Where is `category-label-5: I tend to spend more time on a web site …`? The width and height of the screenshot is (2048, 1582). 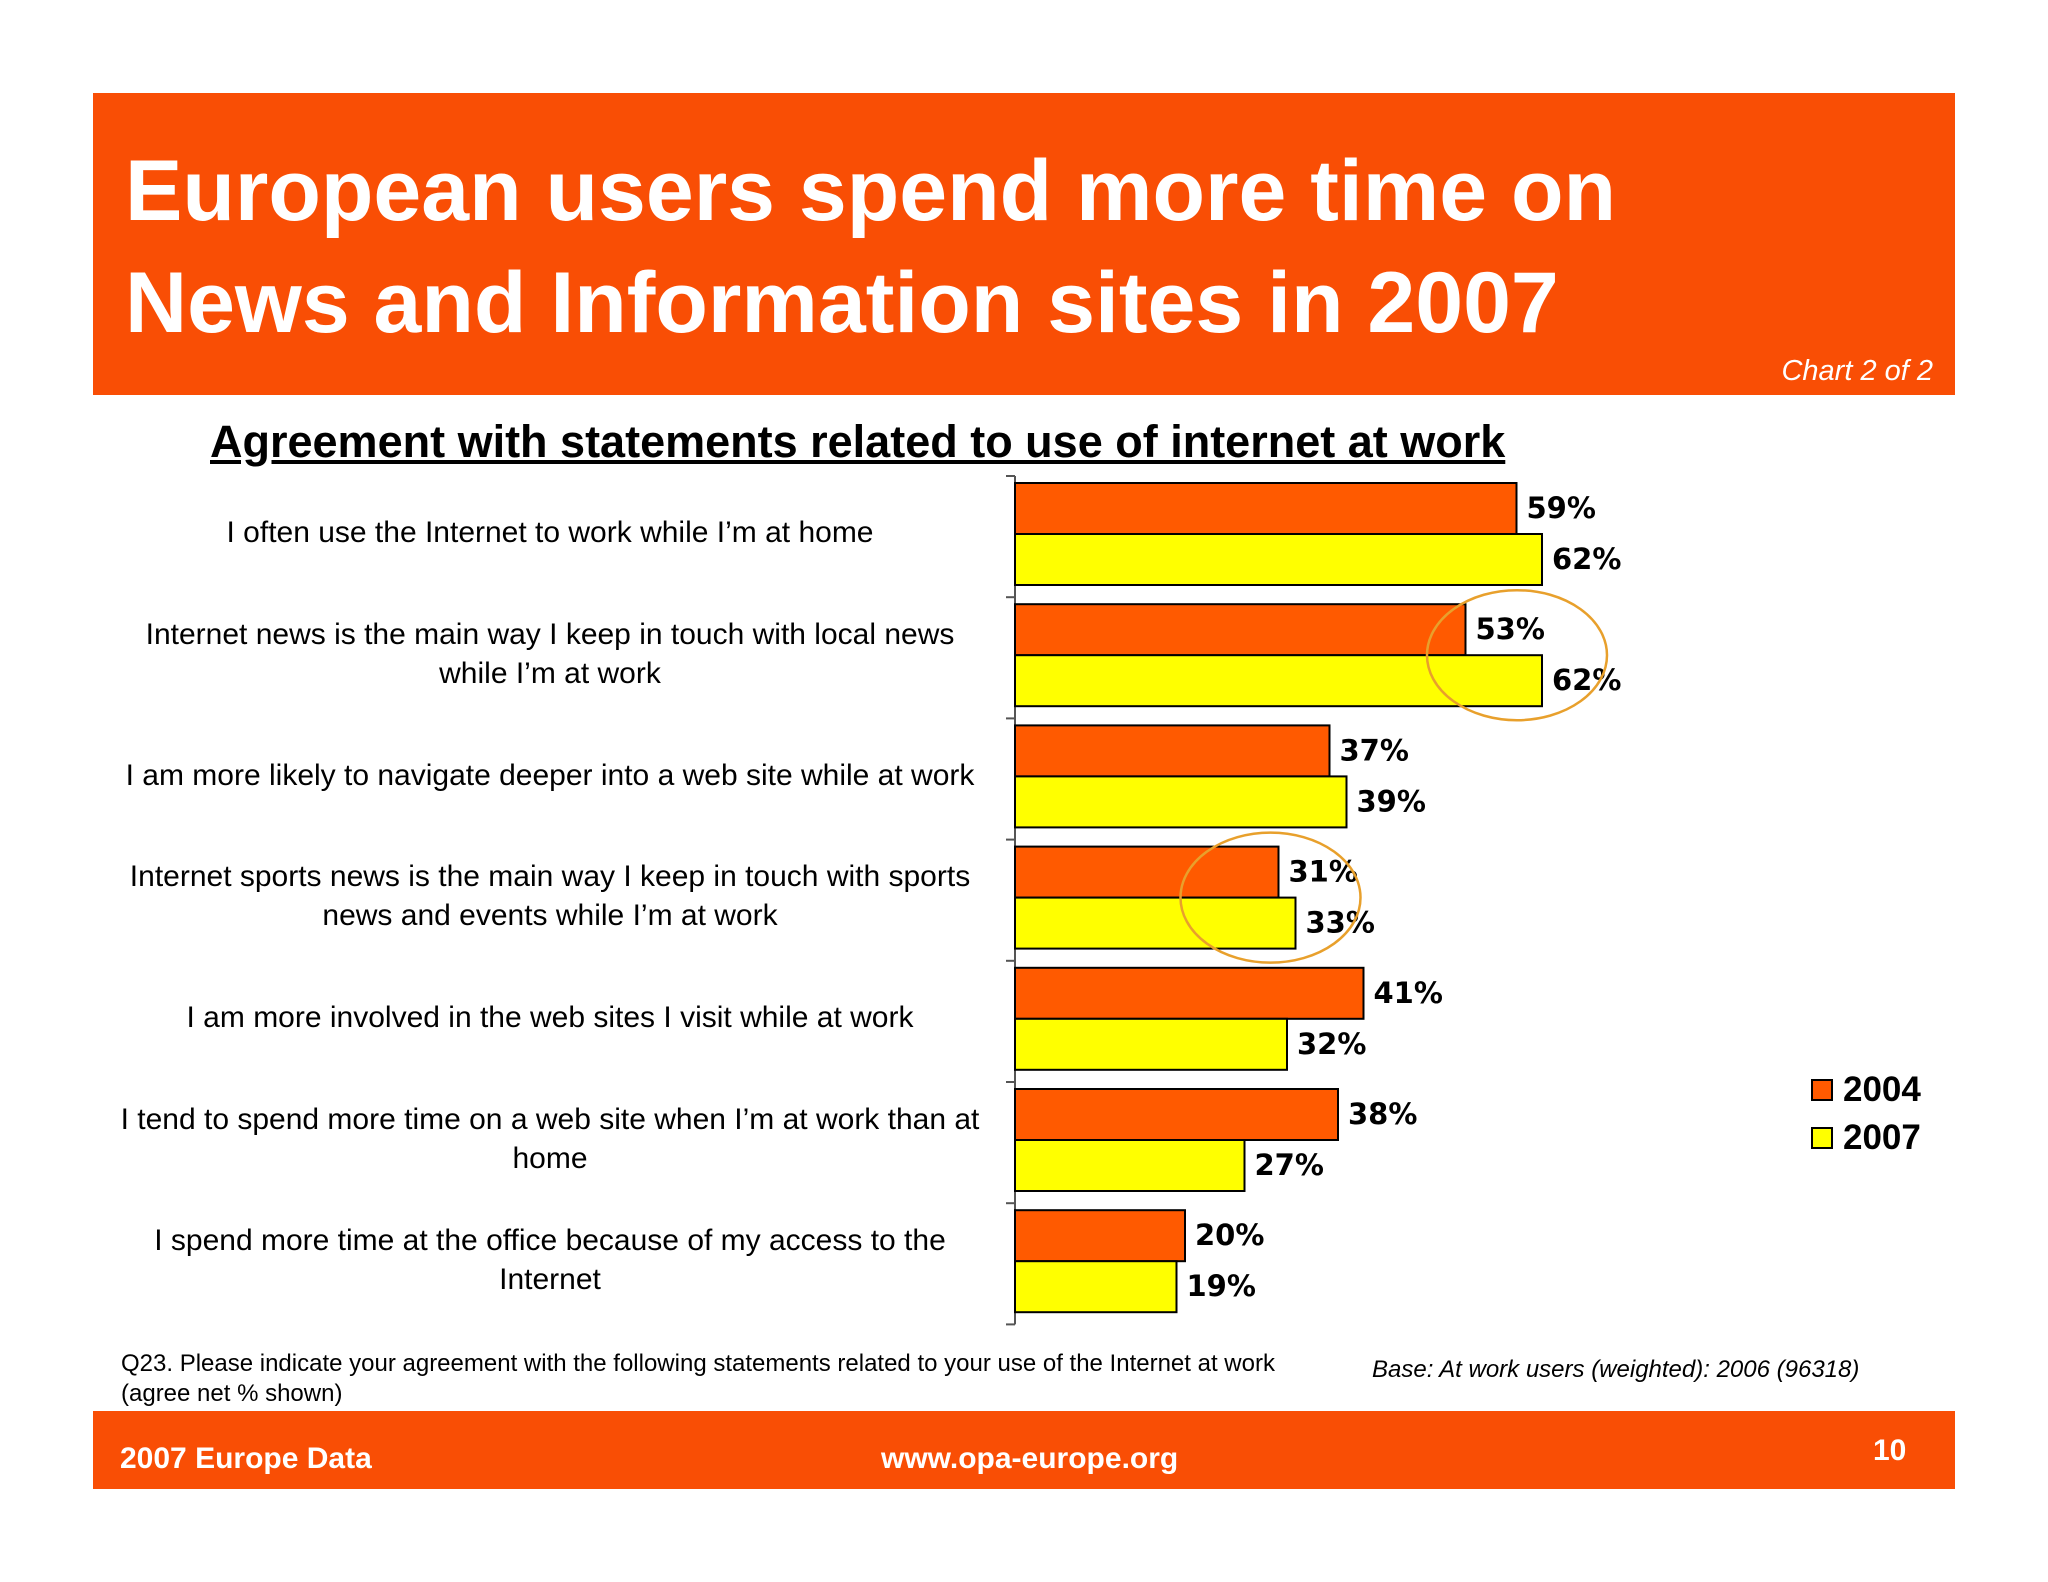
category-label-5: I tend to spend more time on a web site … is located at coordinates (550, 1138).